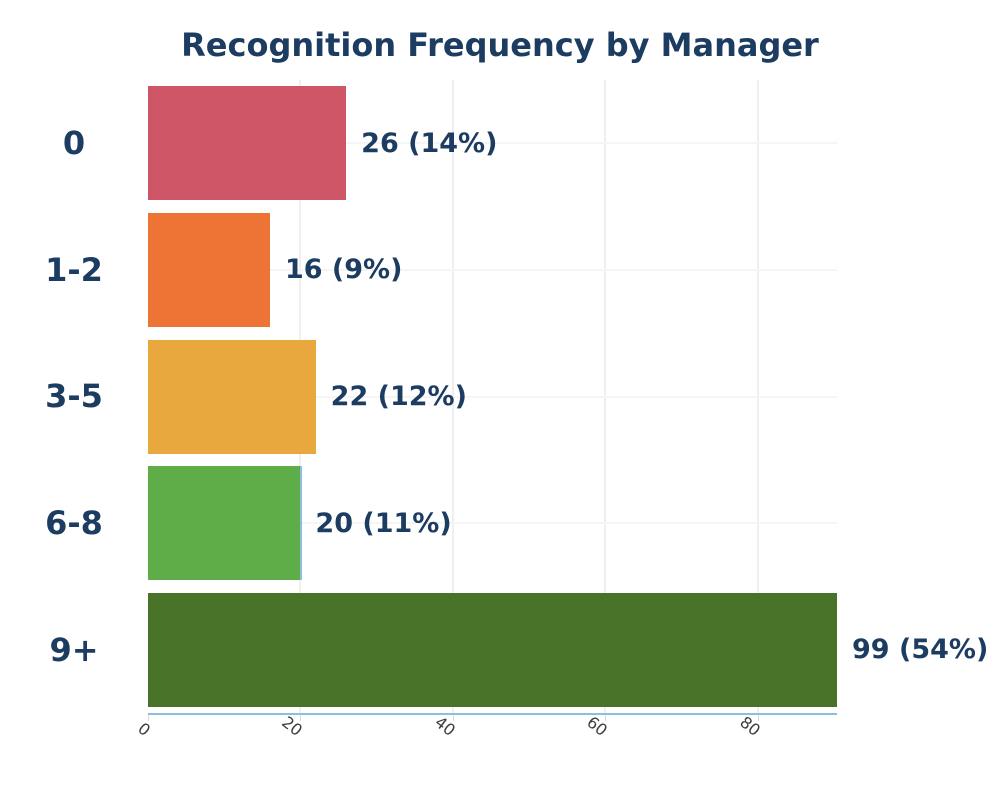 This screenshot has width=1000, height=798. I want to click on category-label: 3-5, so click(74, 396).